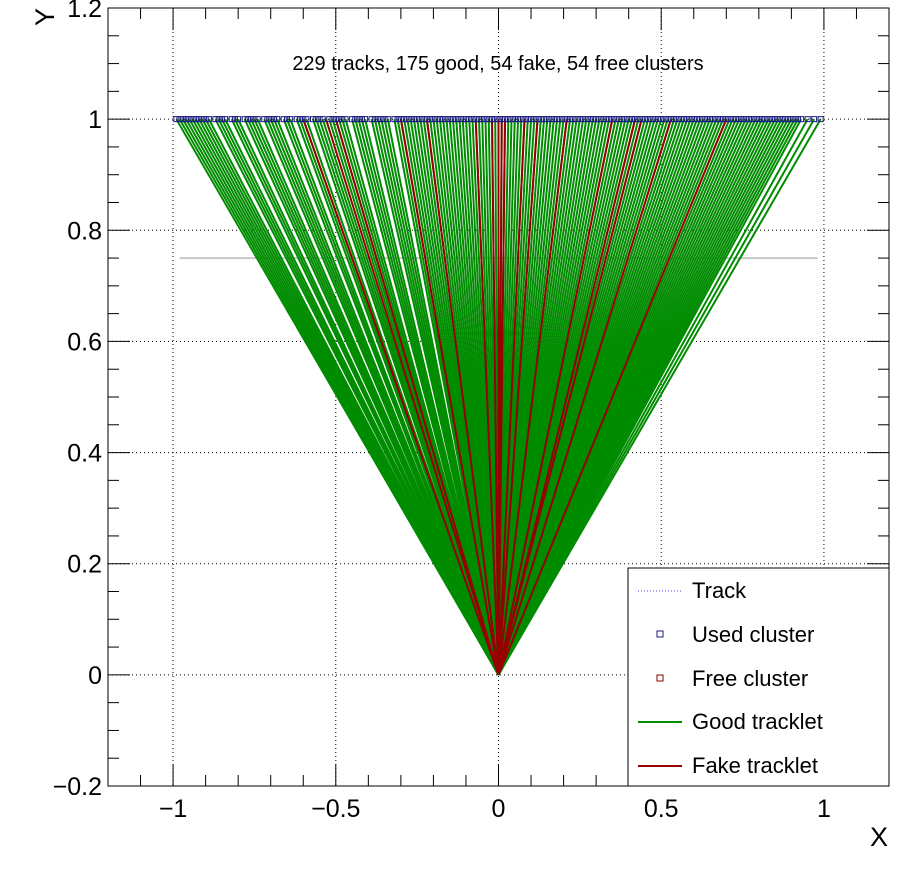 The height and width of the screenshot is (874, 898). What do you see at coordinates (750, 678) in the screenshot?
I see `legend-free-cluster-label: Free cluster` at bounding box center [750, 678].